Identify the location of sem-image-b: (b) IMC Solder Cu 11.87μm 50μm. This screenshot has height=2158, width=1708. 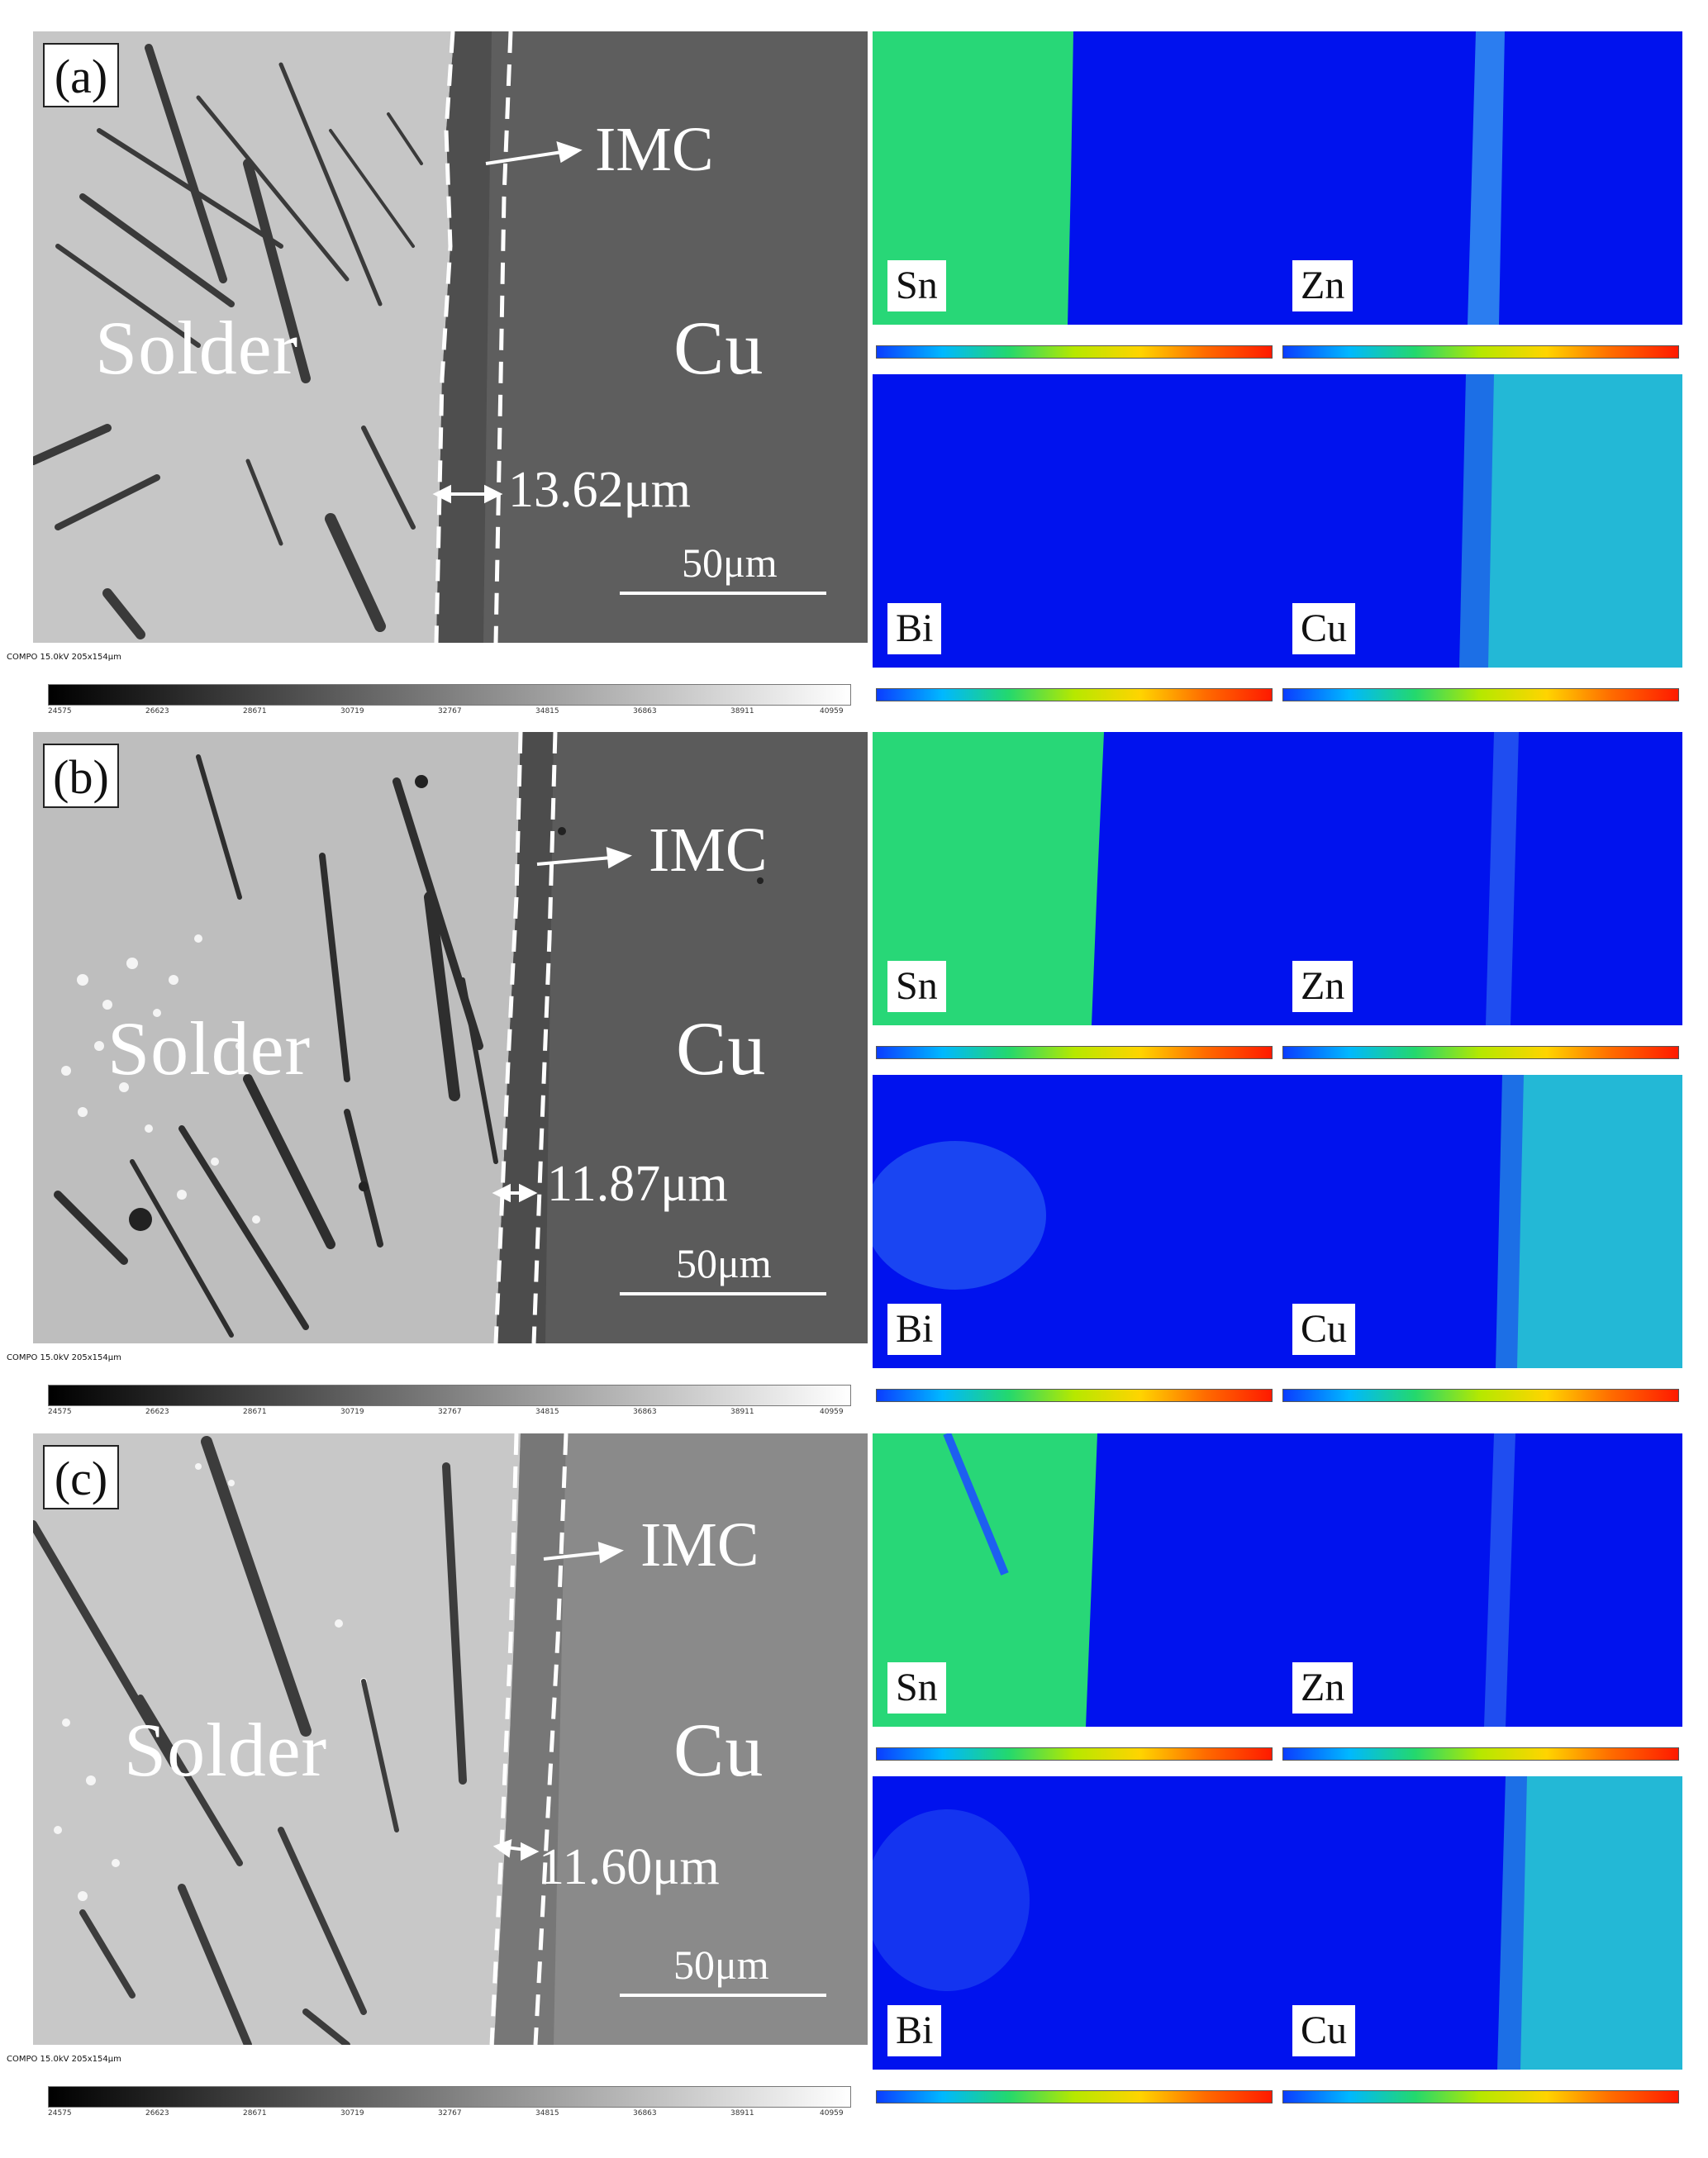
(450, 1037).